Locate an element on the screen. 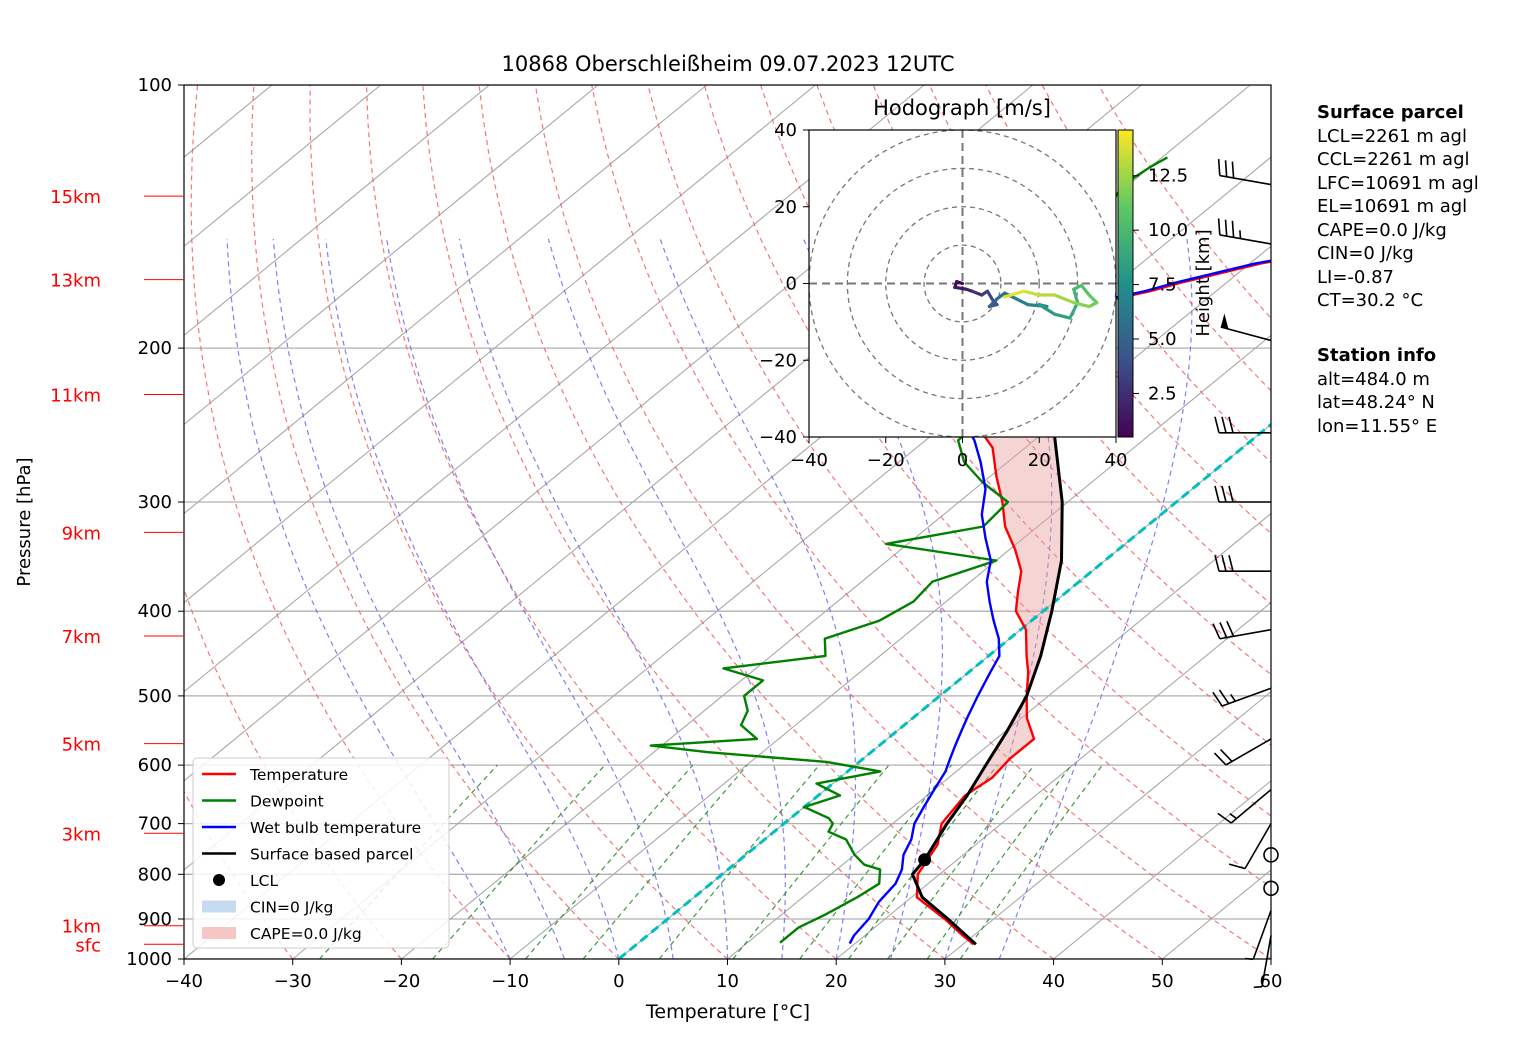 Image resolution: width=1517 pixels, height=1044 pixels. legend-label: Wet bulb temperature is located at coordinates (335, 828).